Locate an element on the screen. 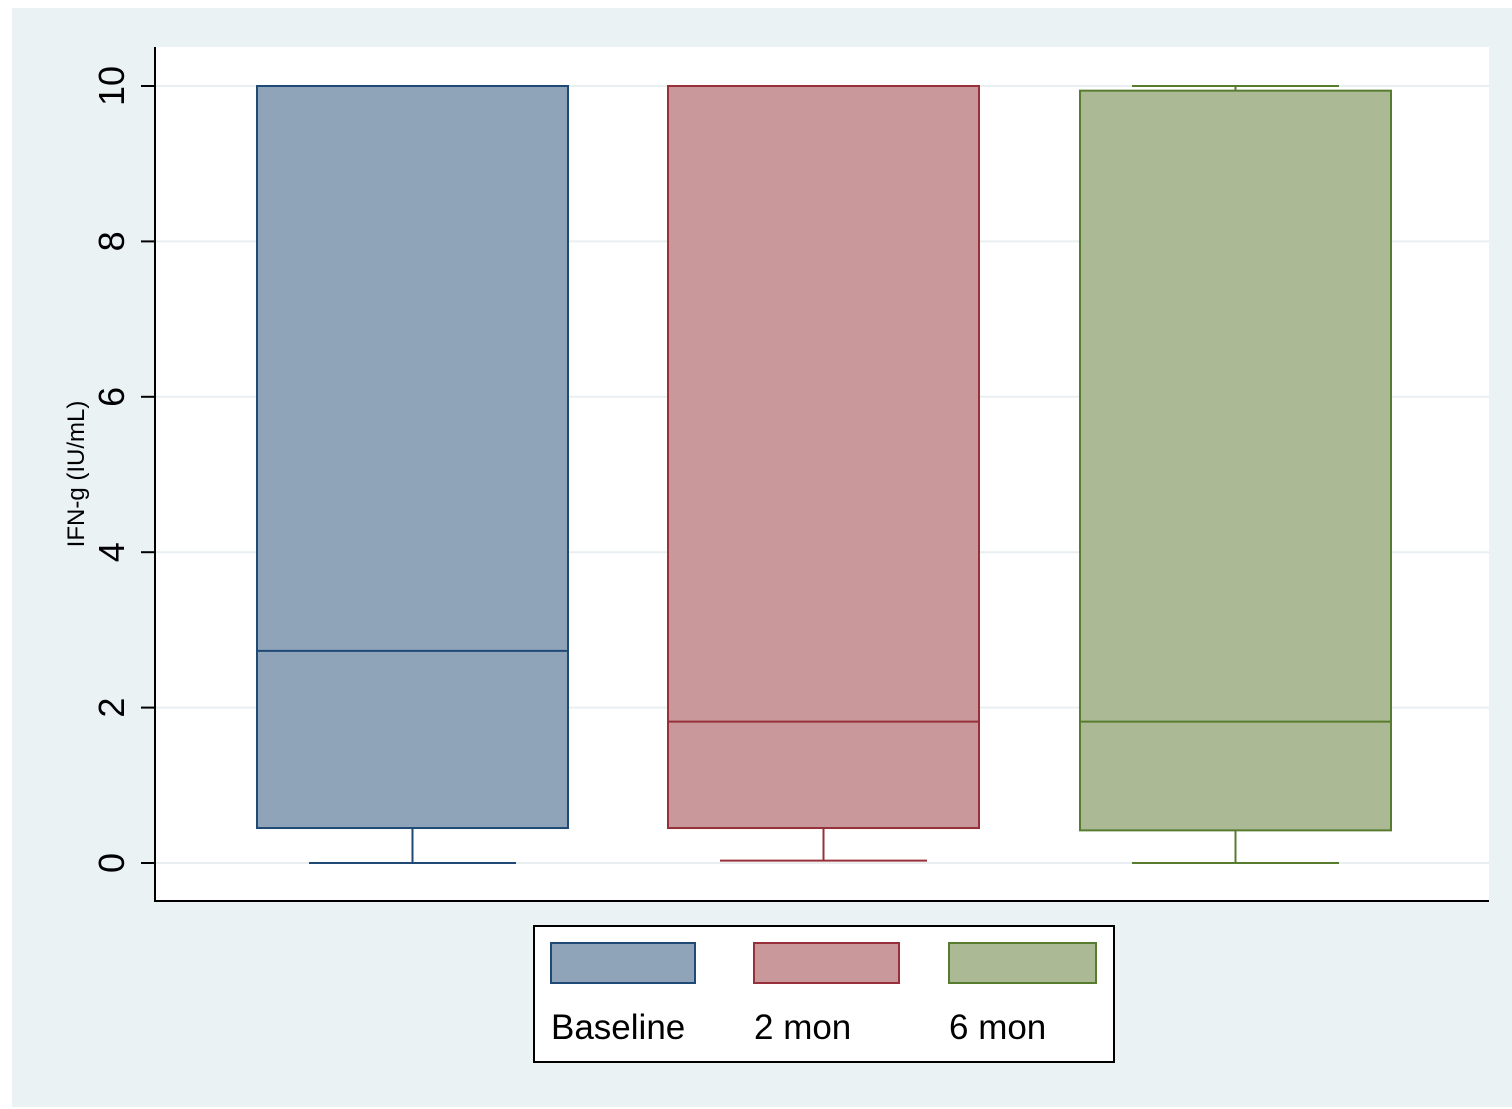  y-tick-label: 2 is located at coordinates (111, 708).